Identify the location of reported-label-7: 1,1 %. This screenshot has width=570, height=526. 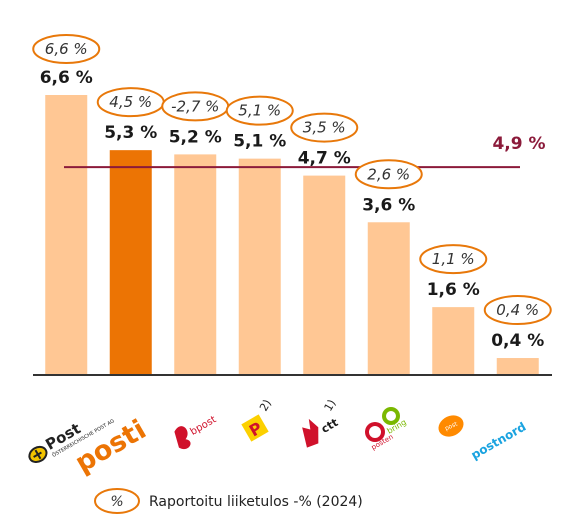
(453, 259).